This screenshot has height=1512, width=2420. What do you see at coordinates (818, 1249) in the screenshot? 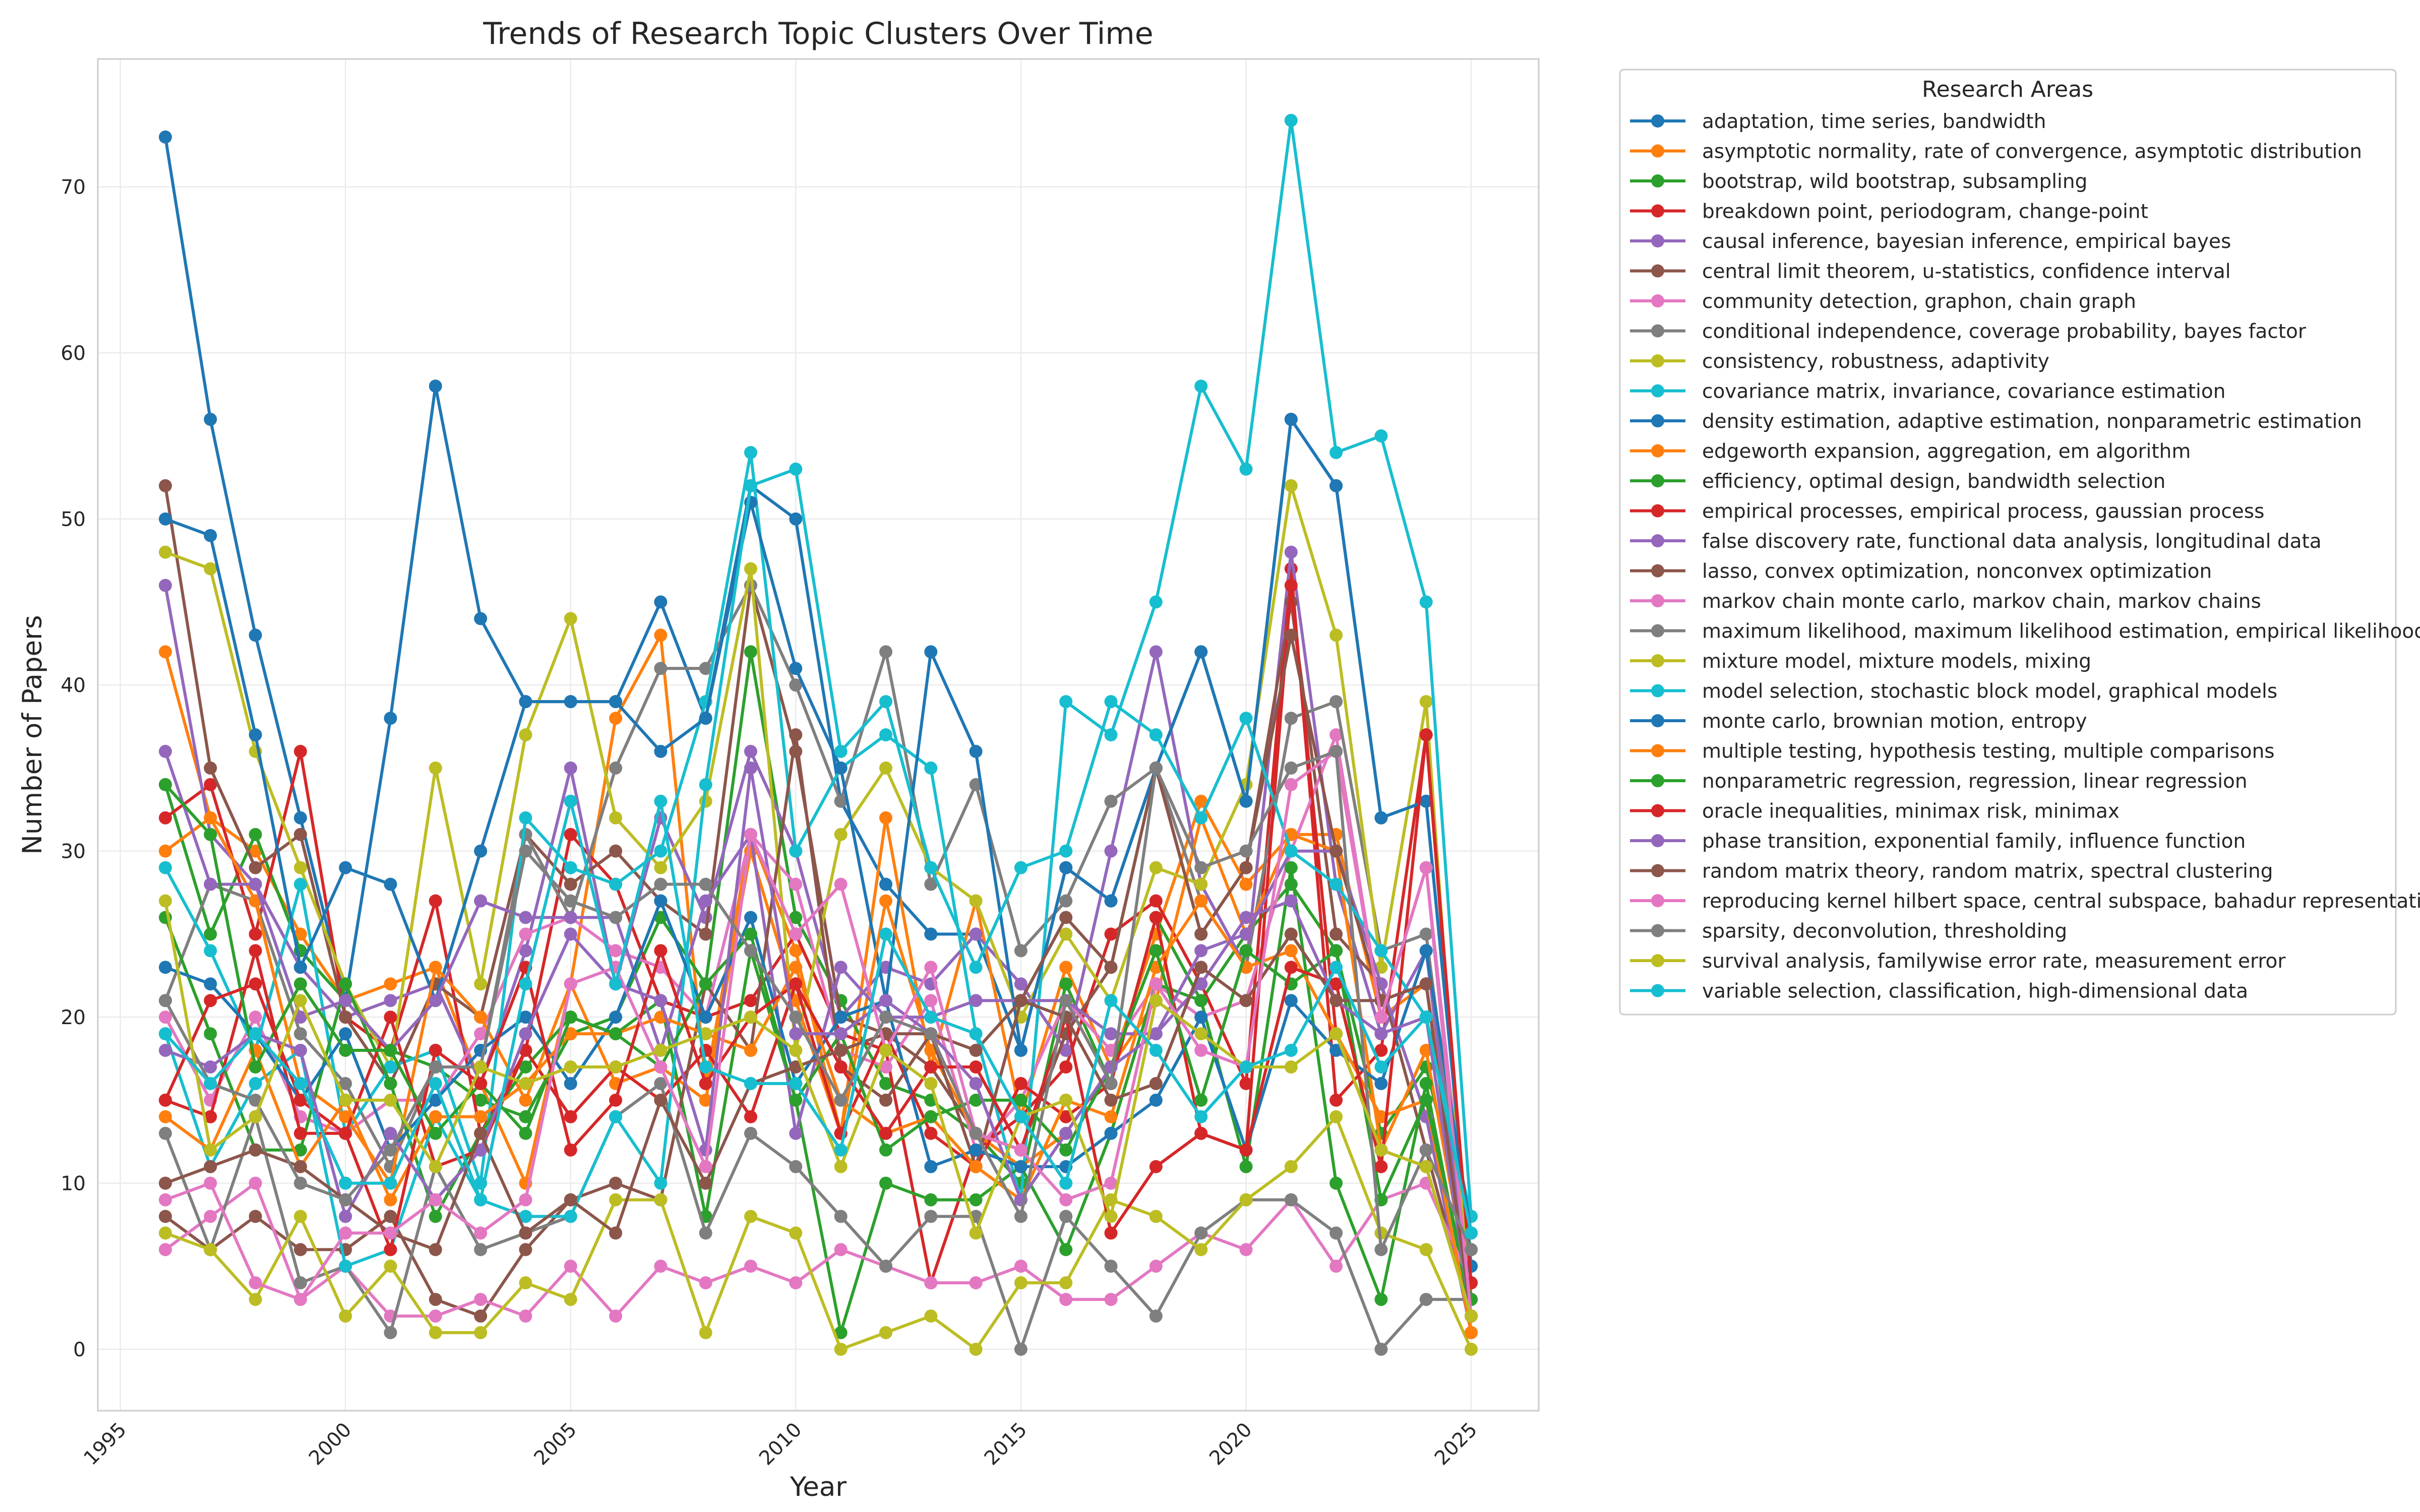
I see `series-line` at bounding box center [818, 1249].